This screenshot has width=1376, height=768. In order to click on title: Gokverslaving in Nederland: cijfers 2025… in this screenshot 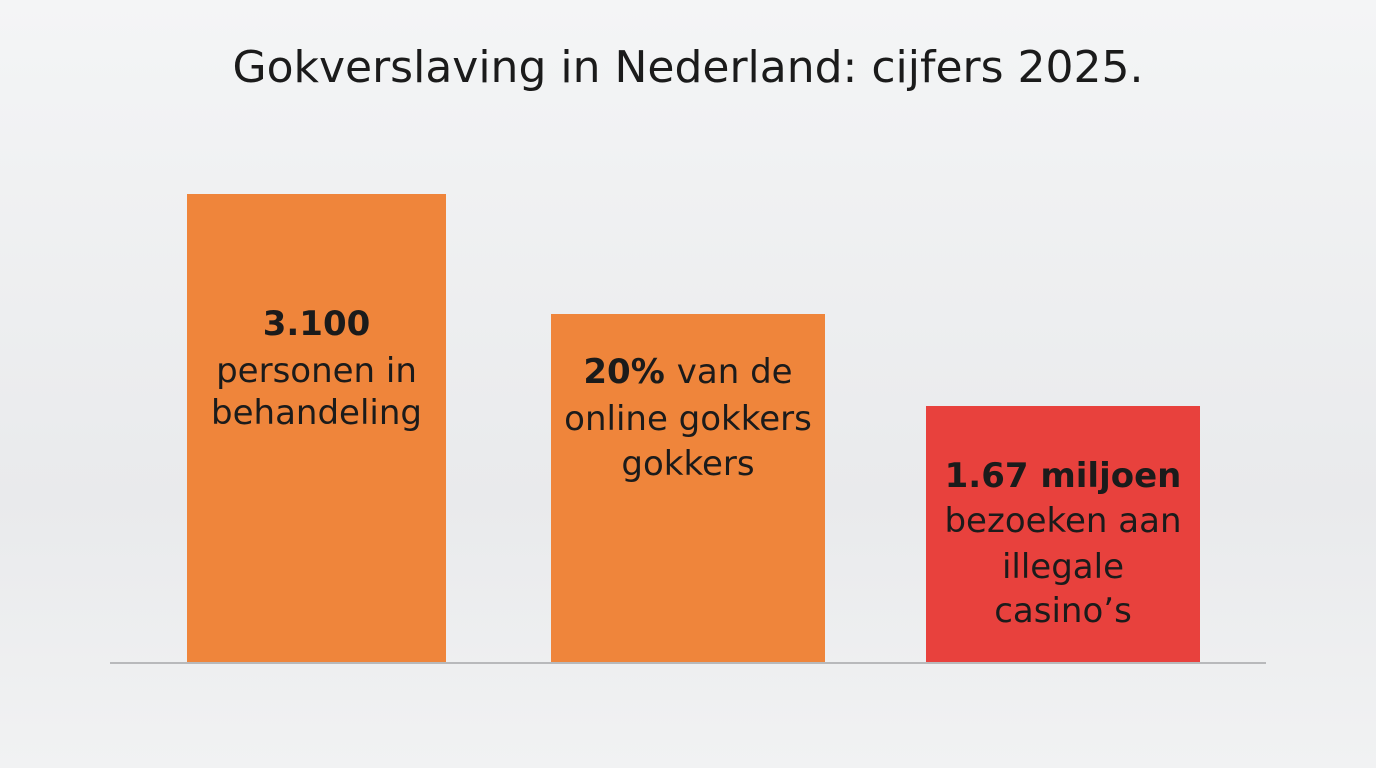, I will do `click(687, 67)`.